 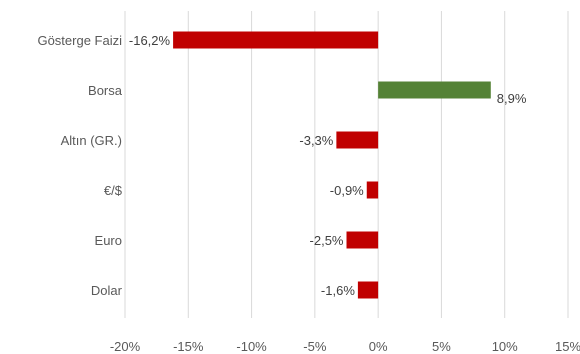 I want to click on data-label: 8,9%, so click(x=512, y=98).